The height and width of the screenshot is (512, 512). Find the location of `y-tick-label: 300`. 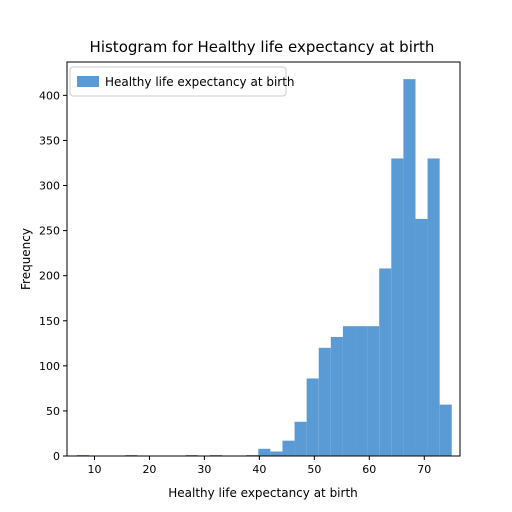

y-tick-label: 300 is located at coordinates (49, 186).